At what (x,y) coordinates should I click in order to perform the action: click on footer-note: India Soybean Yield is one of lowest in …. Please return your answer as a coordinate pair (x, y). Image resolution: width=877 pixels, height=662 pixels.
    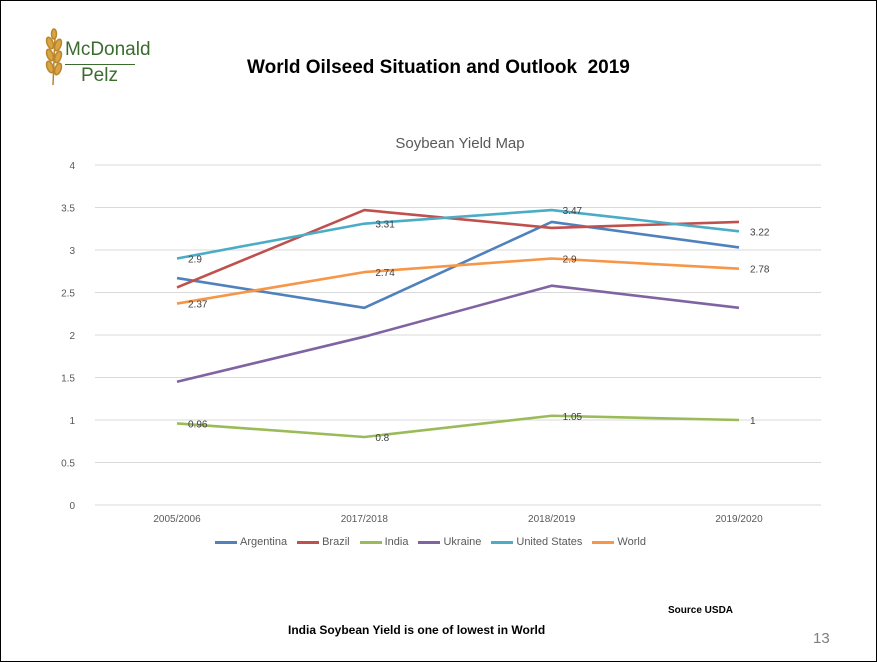
    Looking at the image, I should click on (417, 630).